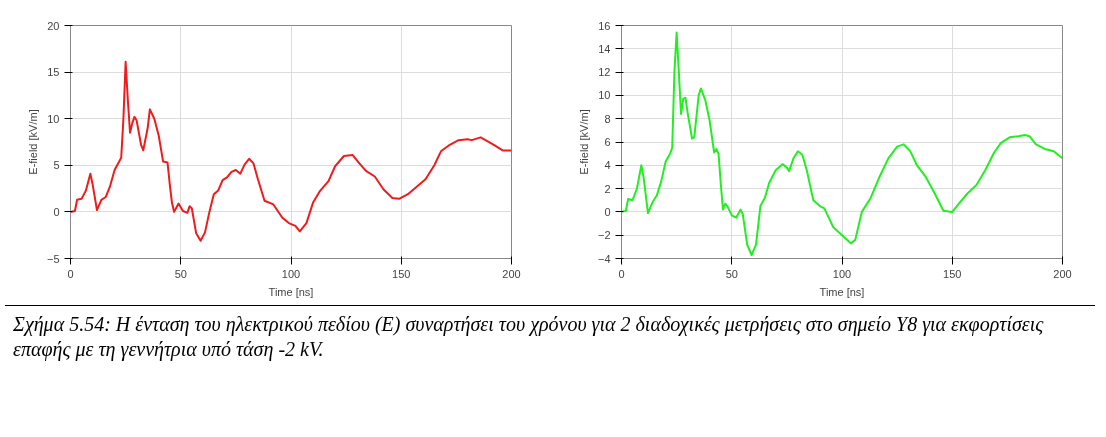 The image size is (1106, 437). Describe the element at coordinates (53, 25) in the screenshot. I see `y-tick-label: 20` at that location.